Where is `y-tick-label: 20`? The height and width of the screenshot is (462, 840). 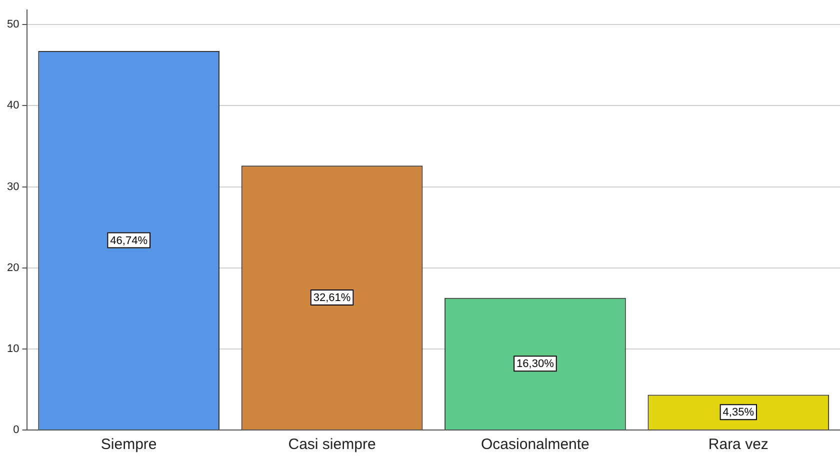
y-tick-label: 20 is located at coordinates (13, 268).